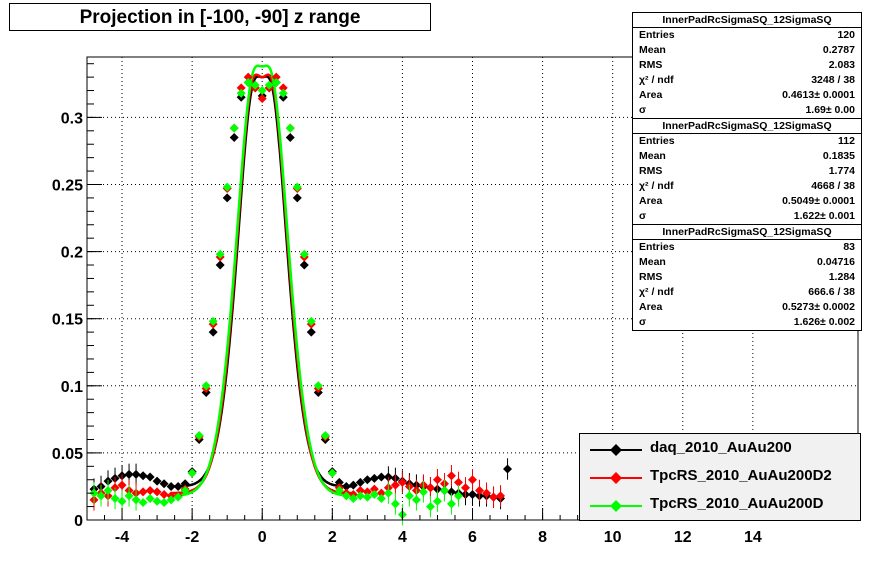  Describe the element at coordinates (747, 95) in the screenshot. I see `stats-row: Area 0.4613± 0.0001` at that location.